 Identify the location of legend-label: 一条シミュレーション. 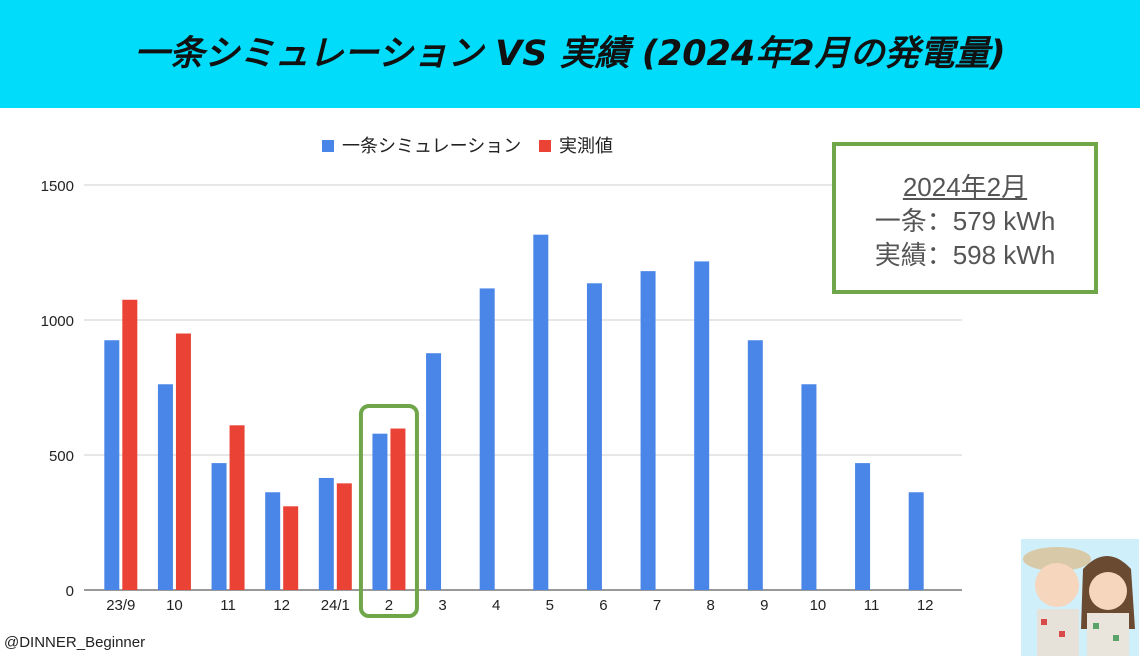
(431, 146).